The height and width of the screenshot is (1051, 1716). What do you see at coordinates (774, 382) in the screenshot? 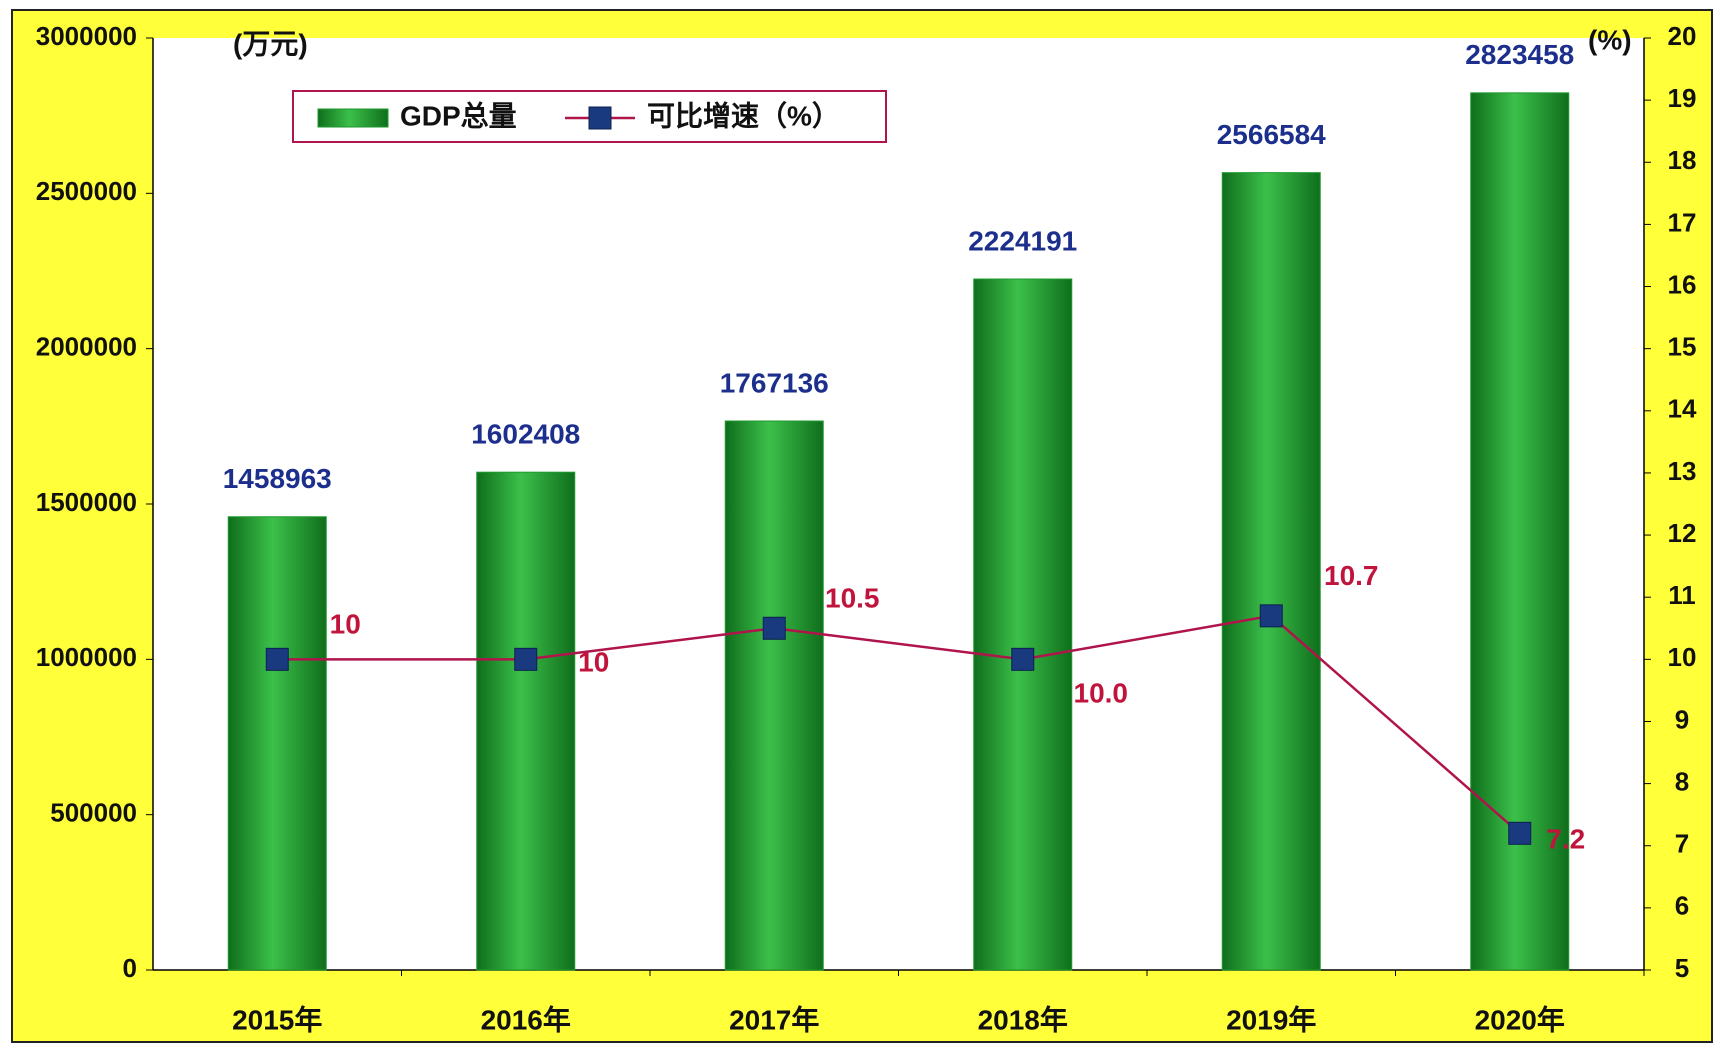
I see `bar-value-label: 1767136` at bounding box center [774, 382].